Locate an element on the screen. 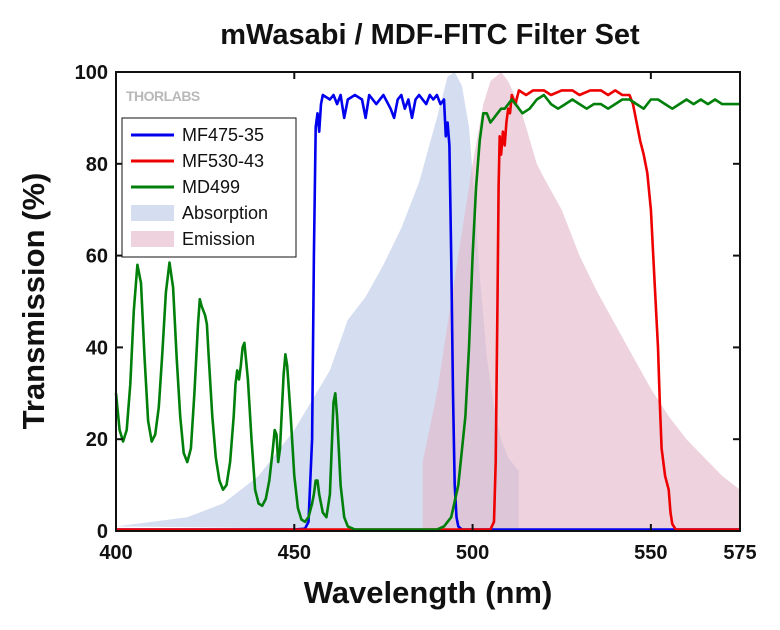 Image resolution: width=780 pixels, height=630 pixels. legend-label-absorption: Absorption is located at coordinates (225, 213).